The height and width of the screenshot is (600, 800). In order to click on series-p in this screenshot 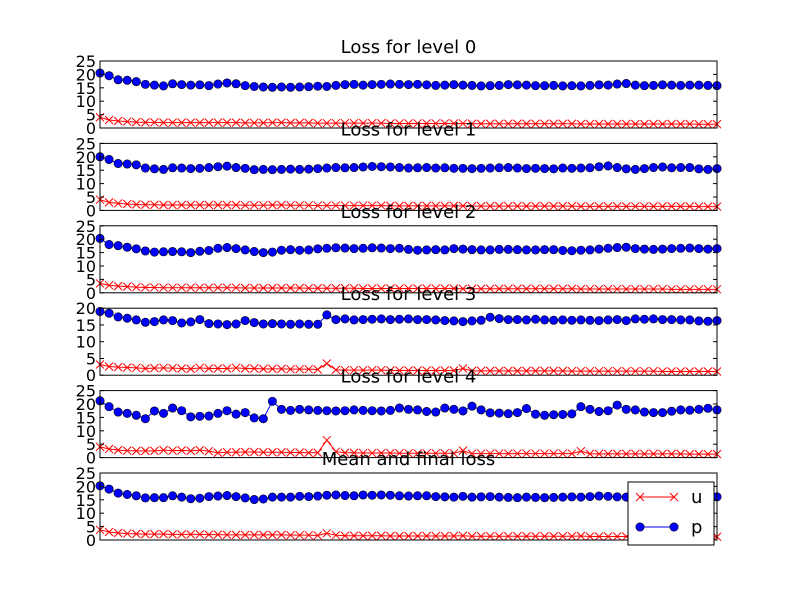, I will do `click(408, 318)`.